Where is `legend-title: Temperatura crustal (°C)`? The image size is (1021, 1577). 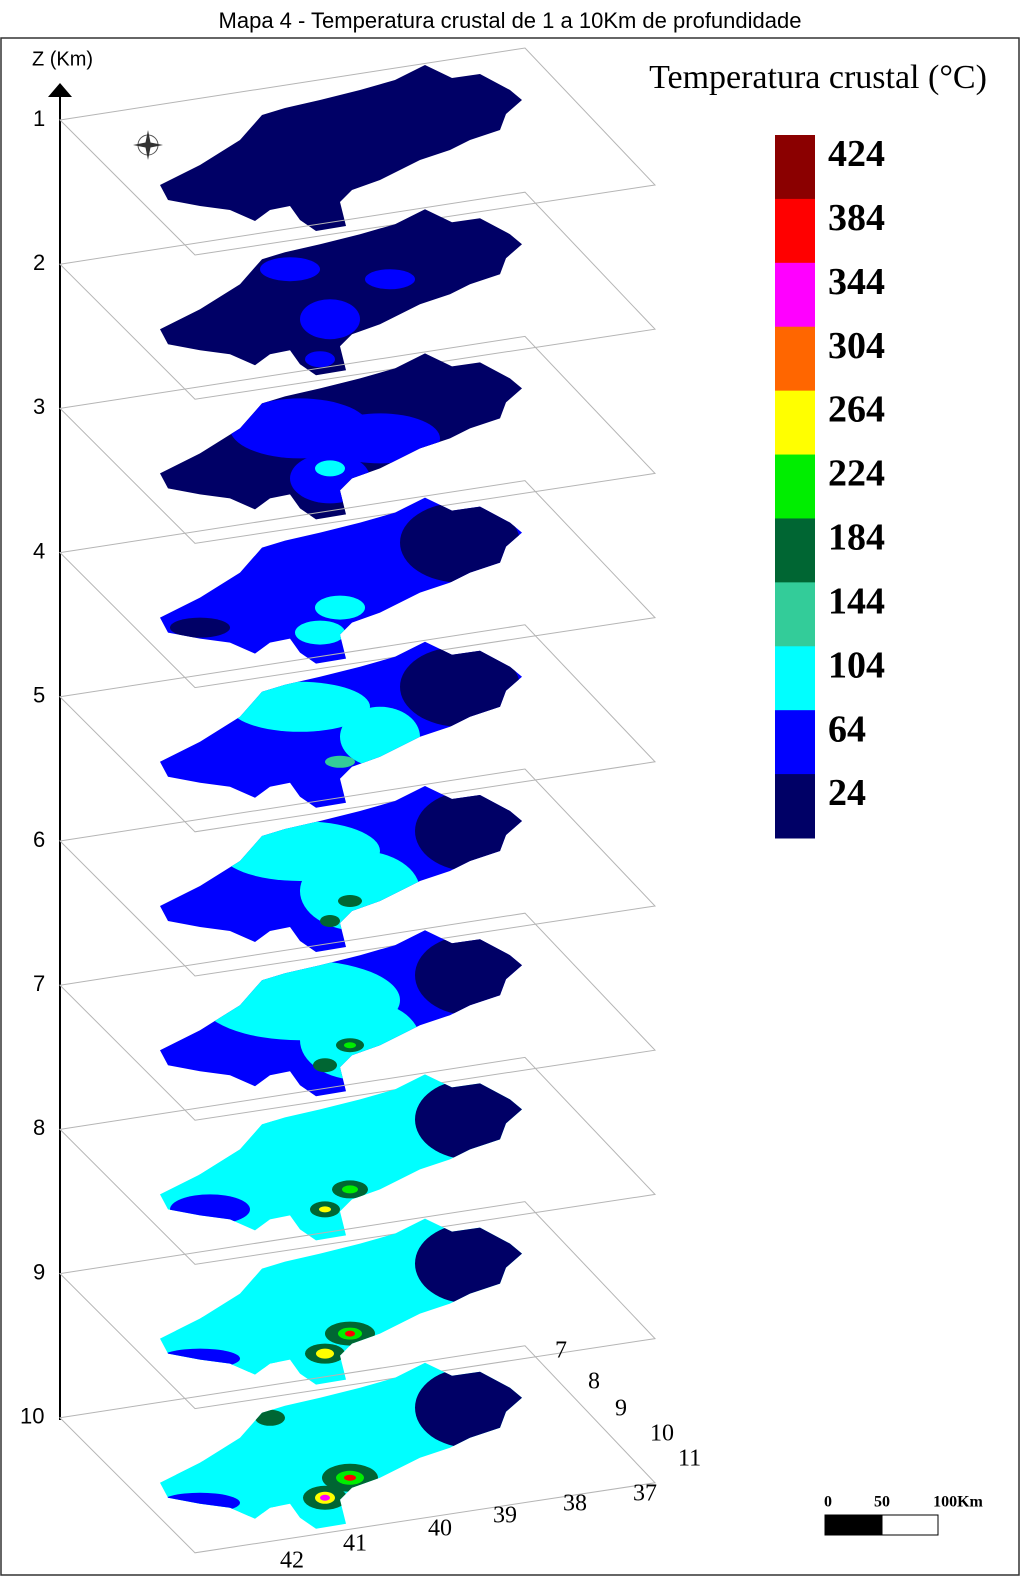 legend-title: Temperatura crustal (°C) is located at coordinates (818, 77).